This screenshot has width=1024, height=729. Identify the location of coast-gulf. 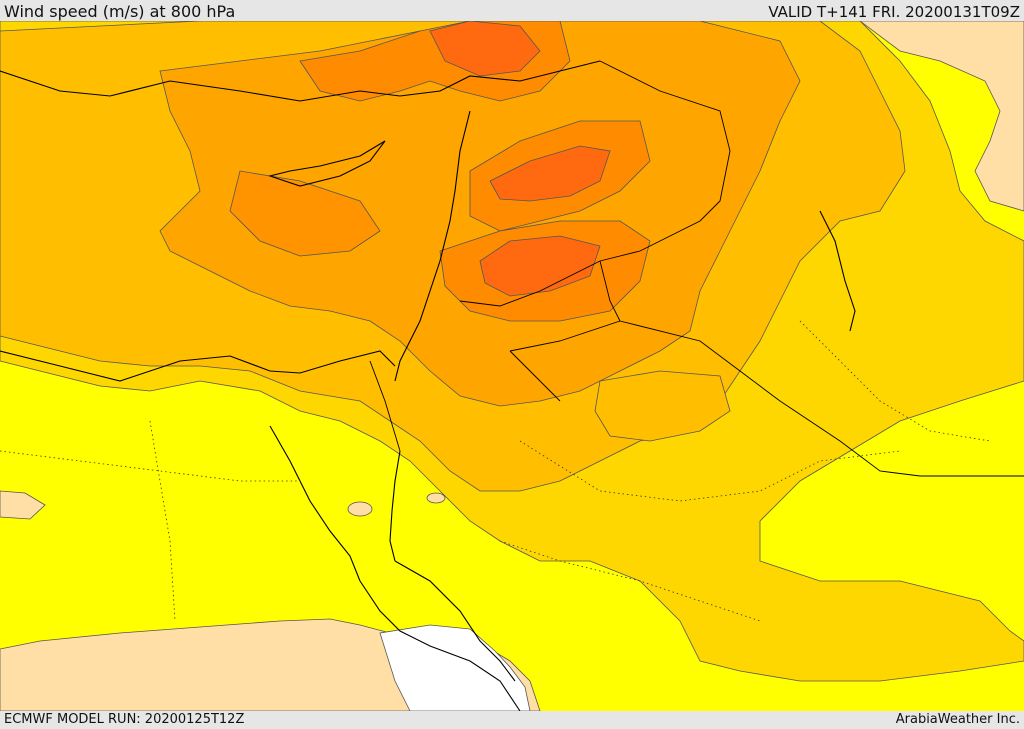
(837, 271).